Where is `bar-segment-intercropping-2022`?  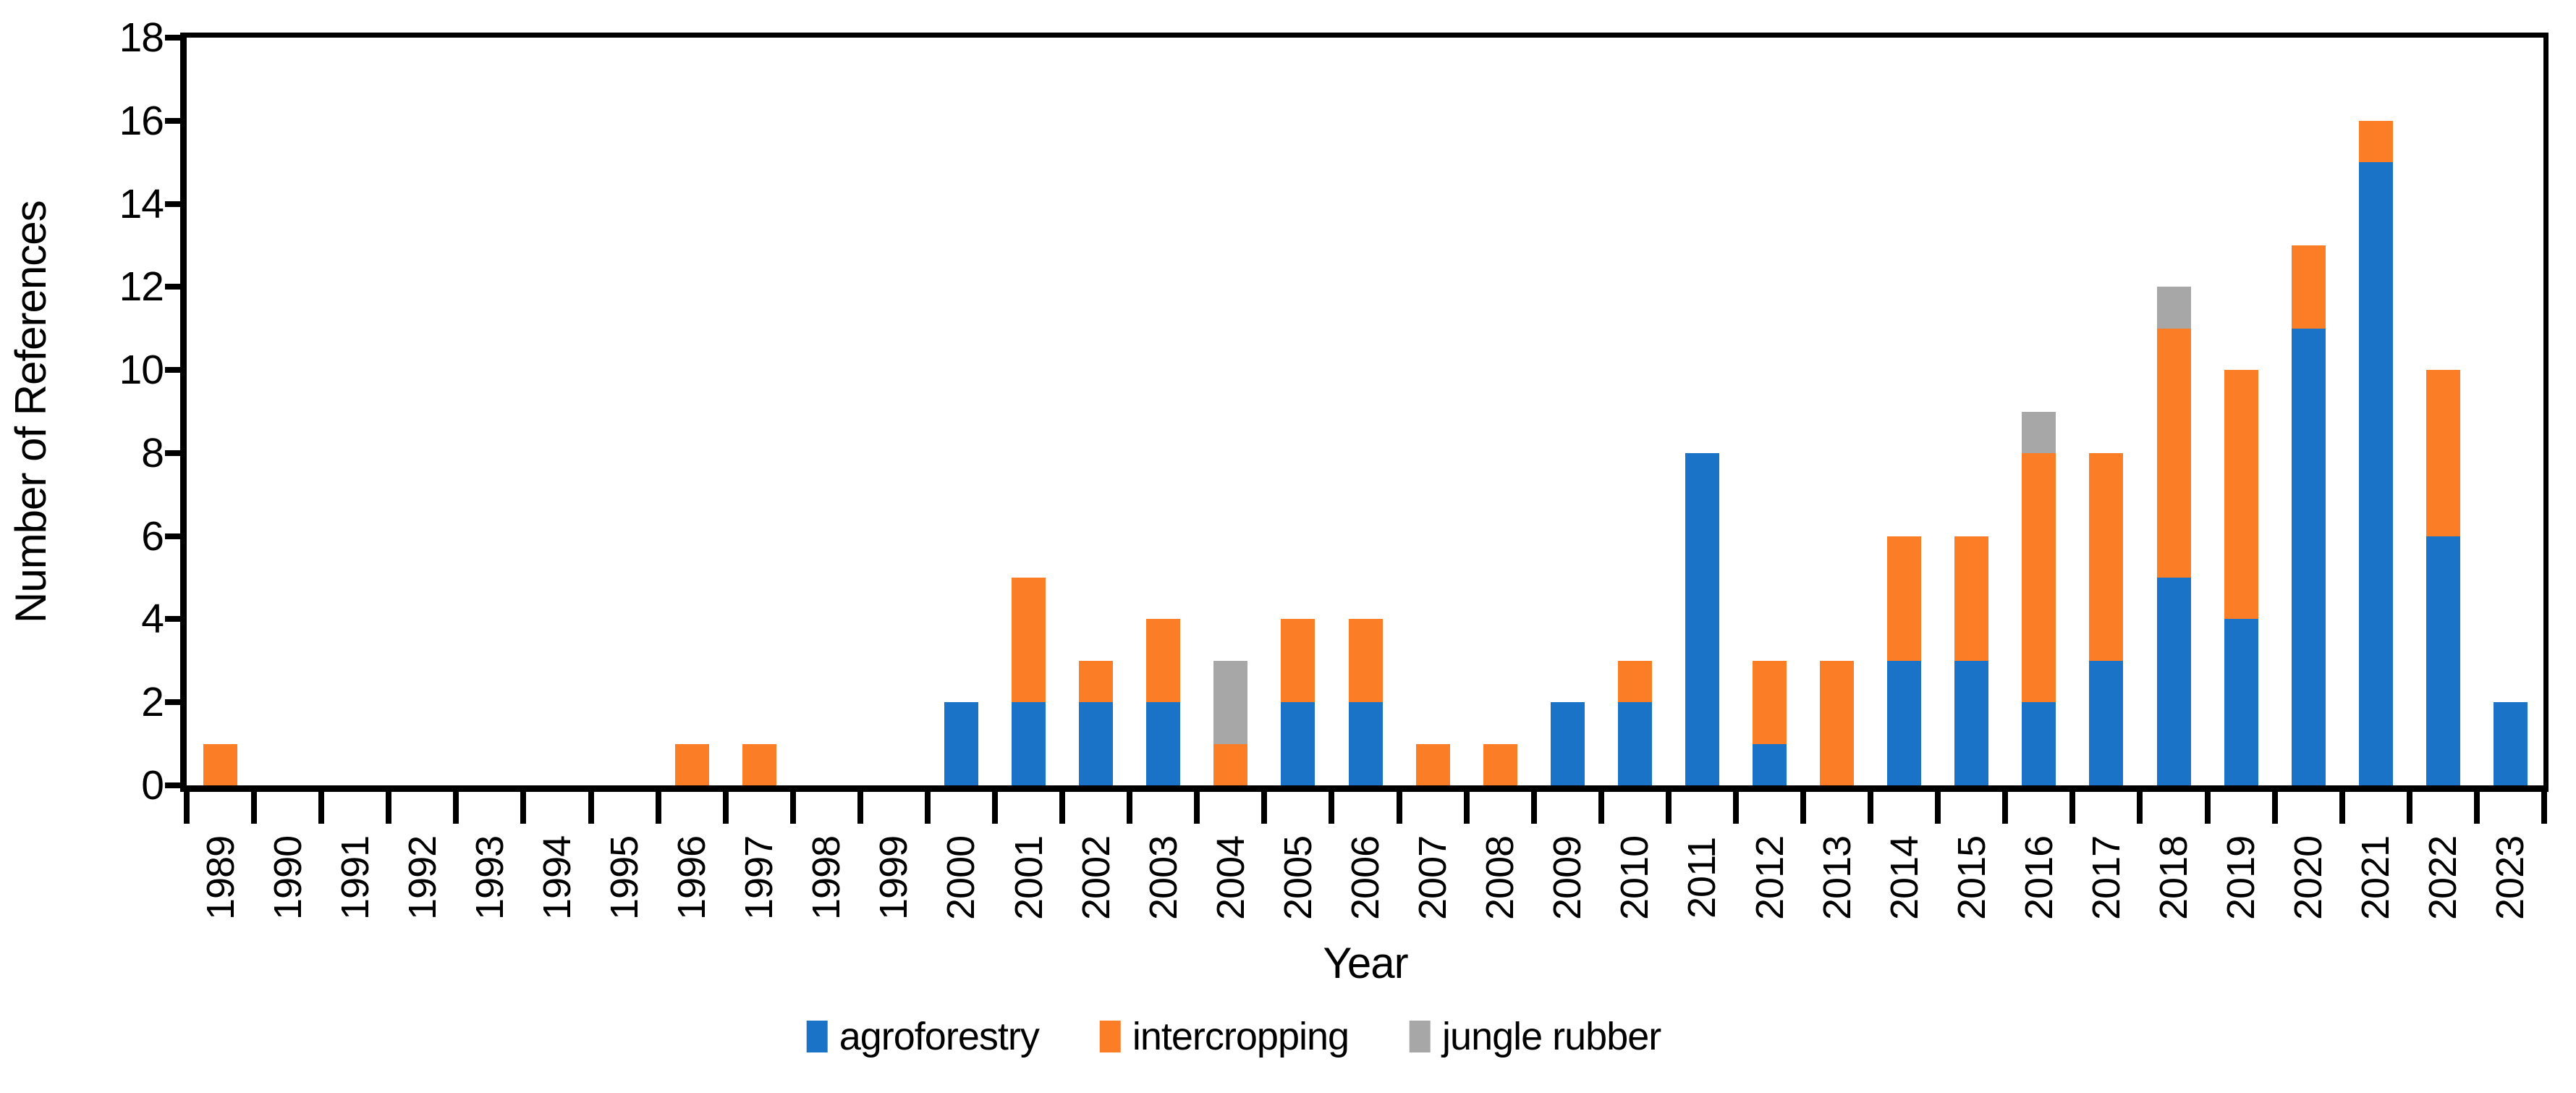 bar-segment-intercropping-2022 is located at coordinates (2442, 453).